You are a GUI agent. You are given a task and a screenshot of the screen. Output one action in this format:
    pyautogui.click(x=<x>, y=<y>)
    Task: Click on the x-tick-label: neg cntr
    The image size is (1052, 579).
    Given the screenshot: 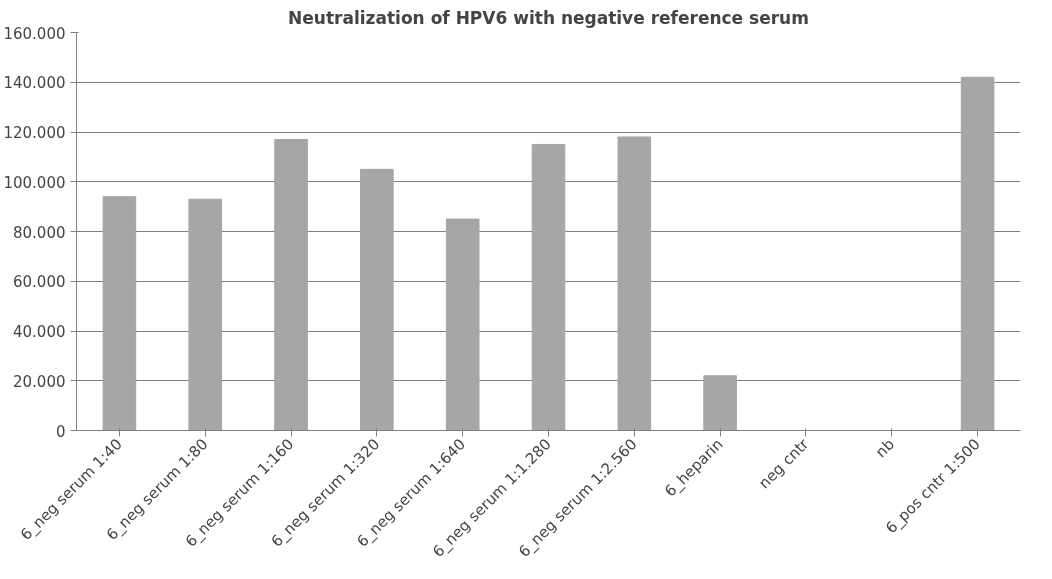 What is the action you would take?
    pyautogui.click(x=784, y=463)
    